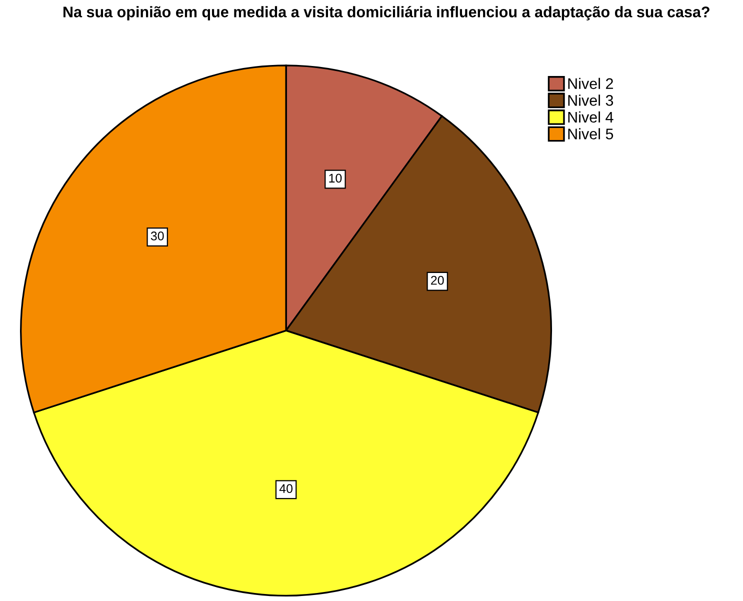 The image size is (743, 601). Describe the element at coordinates (286, 488) in the screenshot. I see `data-label: 40` at that location.